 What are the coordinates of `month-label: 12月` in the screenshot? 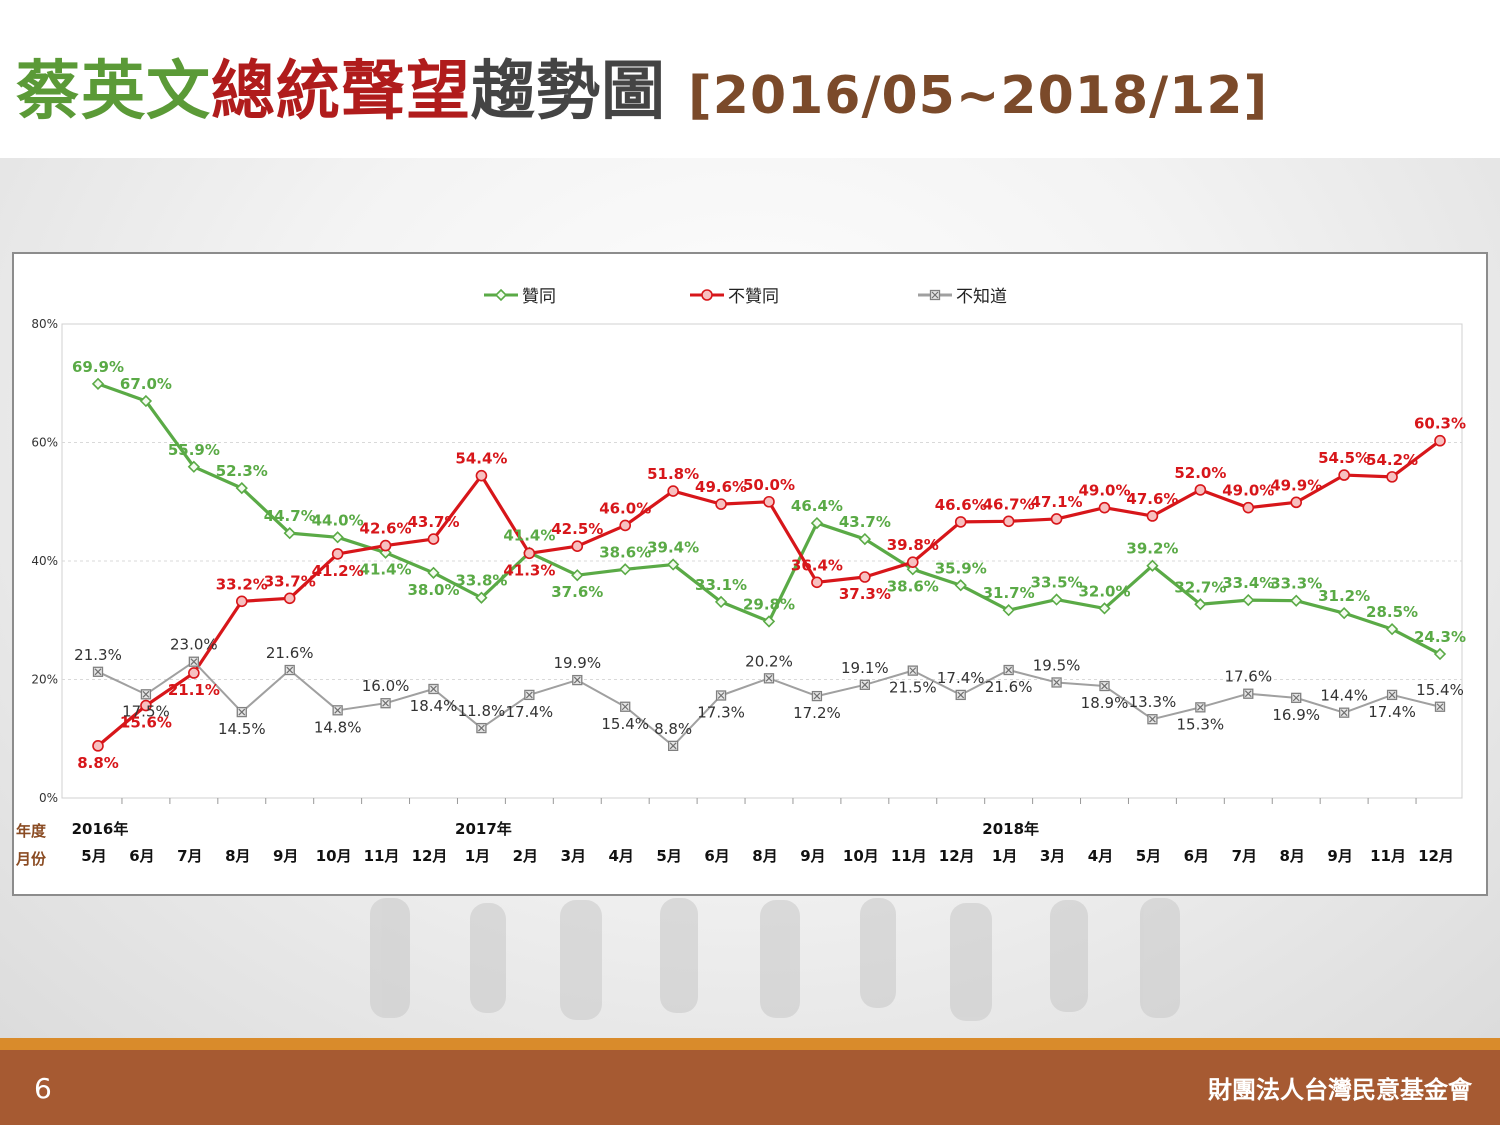 It's located at (1436, 856).